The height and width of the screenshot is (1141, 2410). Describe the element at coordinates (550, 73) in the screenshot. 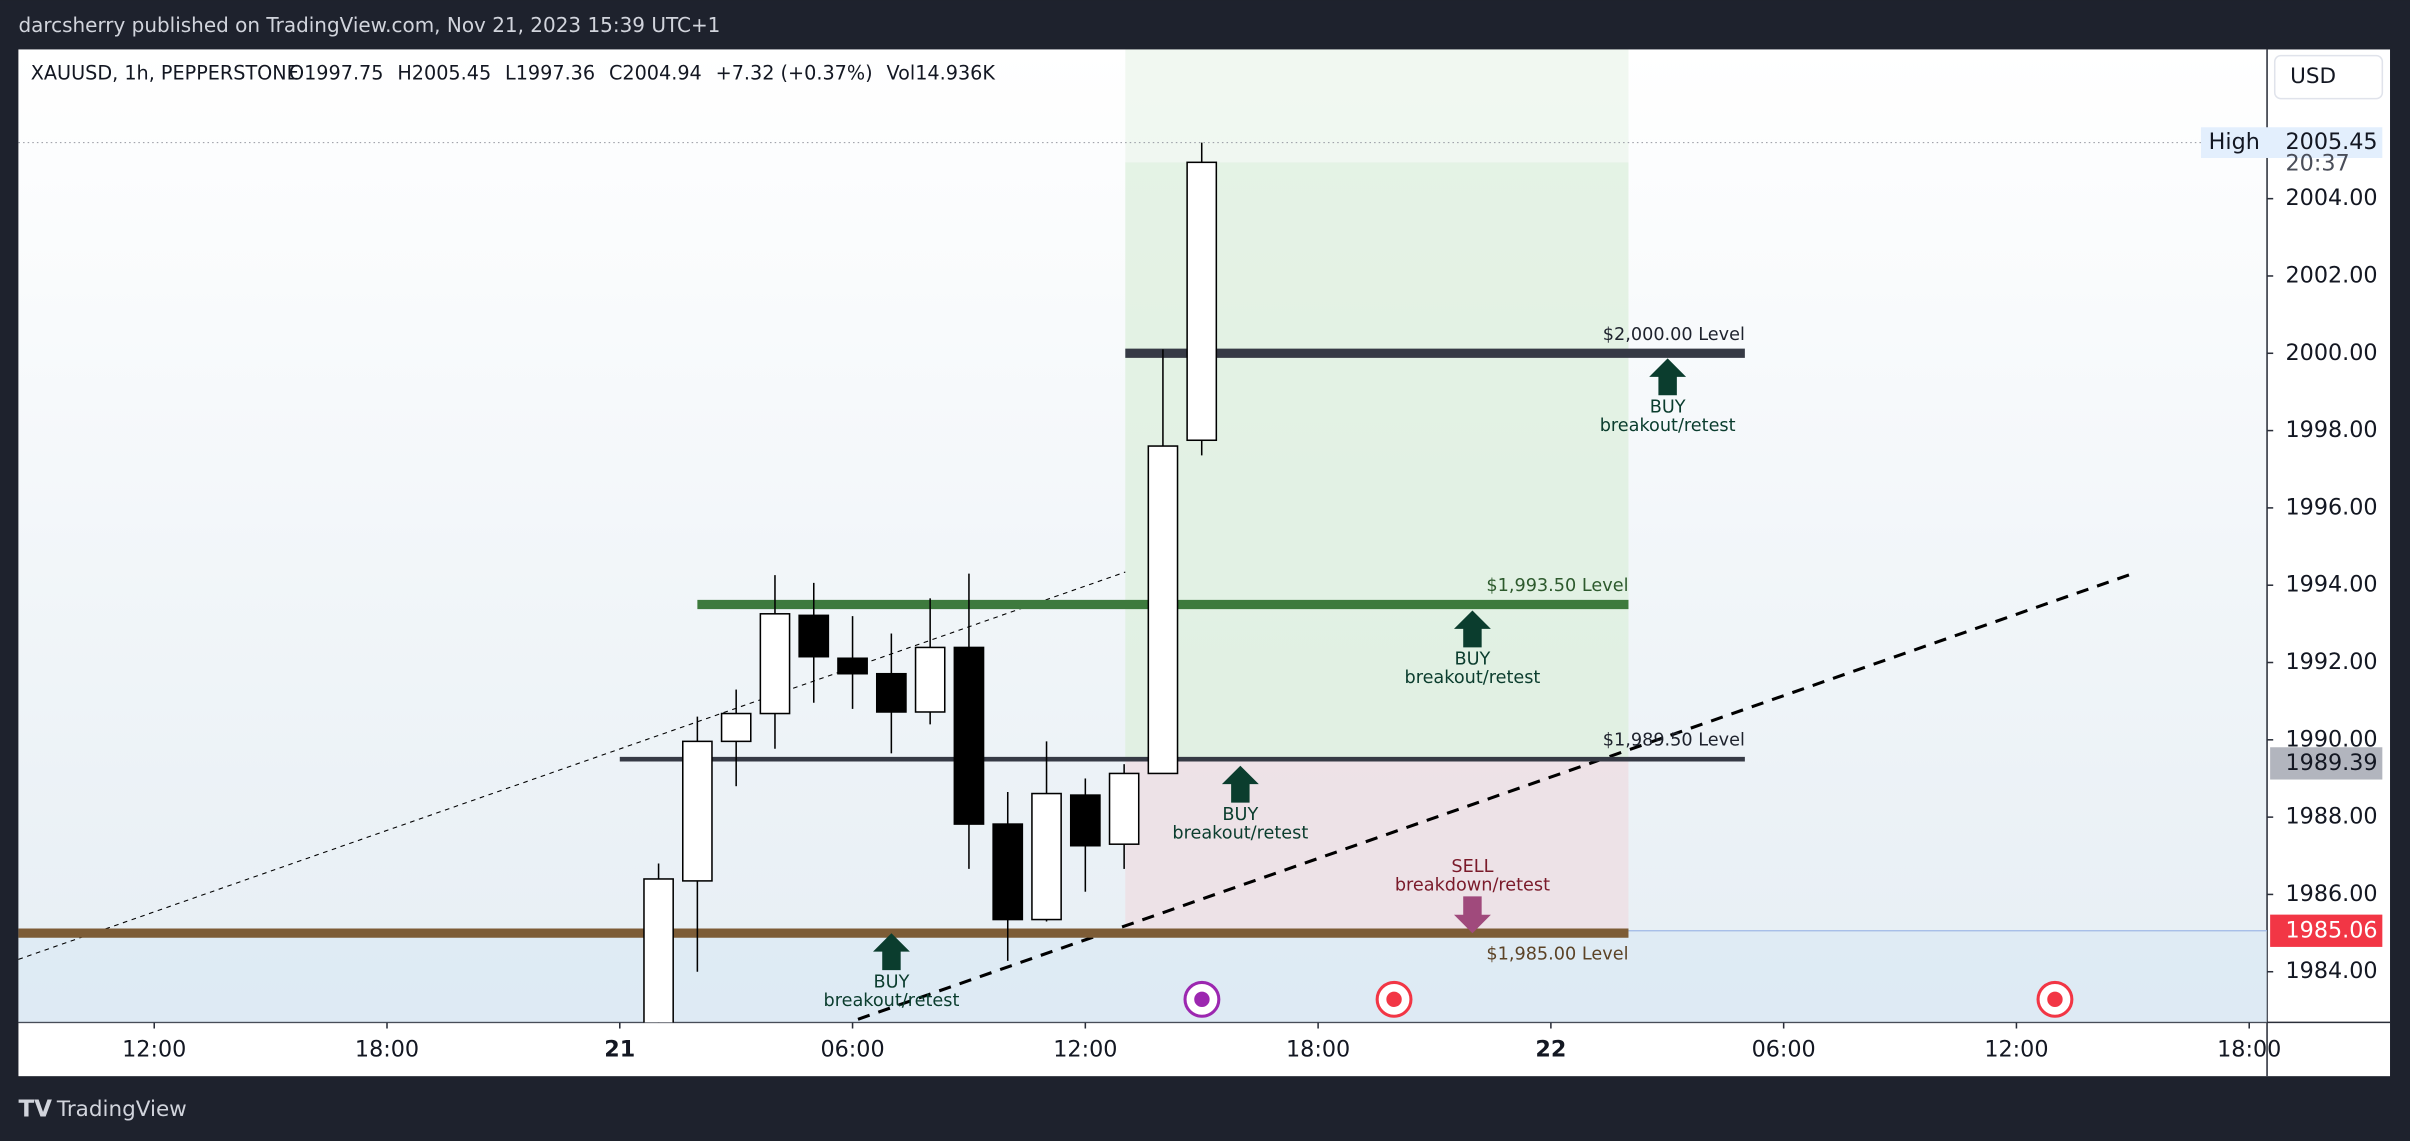

I see `ohlc-value: L1997.36` at that location.